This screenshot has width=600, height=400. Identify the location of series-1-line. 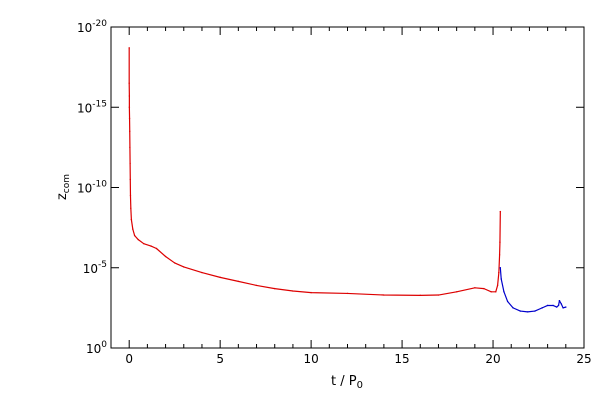
(532, 290).